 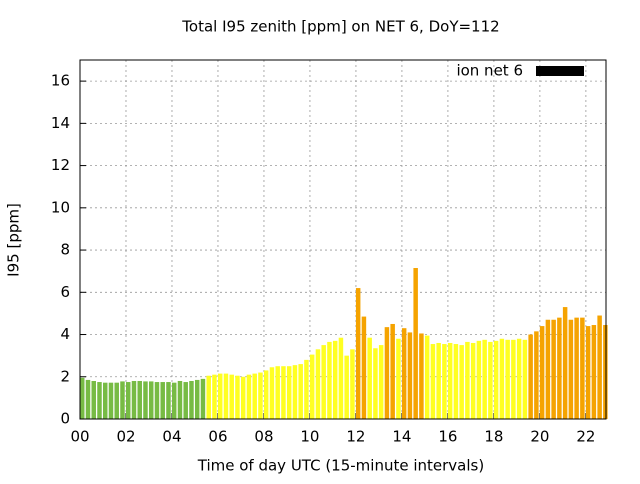 I want to click on x-tick-label: 08, so click(x=263, y=437).